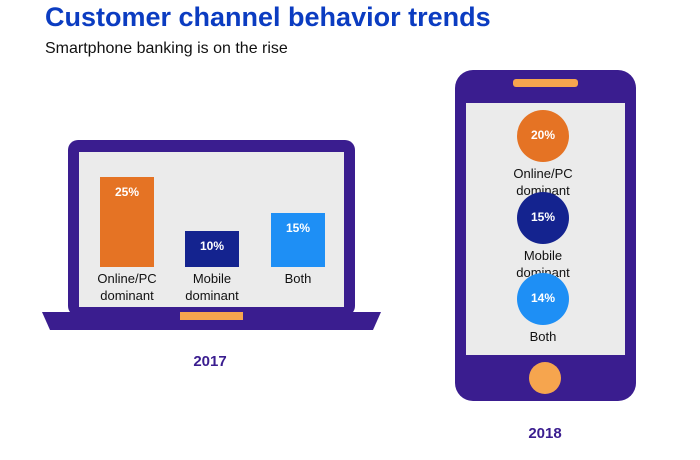 The width and height of the screenshot is (700, 460). Describe the element at coordinates (166, 48) in the screenshot. I see `subtitle: Smartphone banking is on the rise` at that location.